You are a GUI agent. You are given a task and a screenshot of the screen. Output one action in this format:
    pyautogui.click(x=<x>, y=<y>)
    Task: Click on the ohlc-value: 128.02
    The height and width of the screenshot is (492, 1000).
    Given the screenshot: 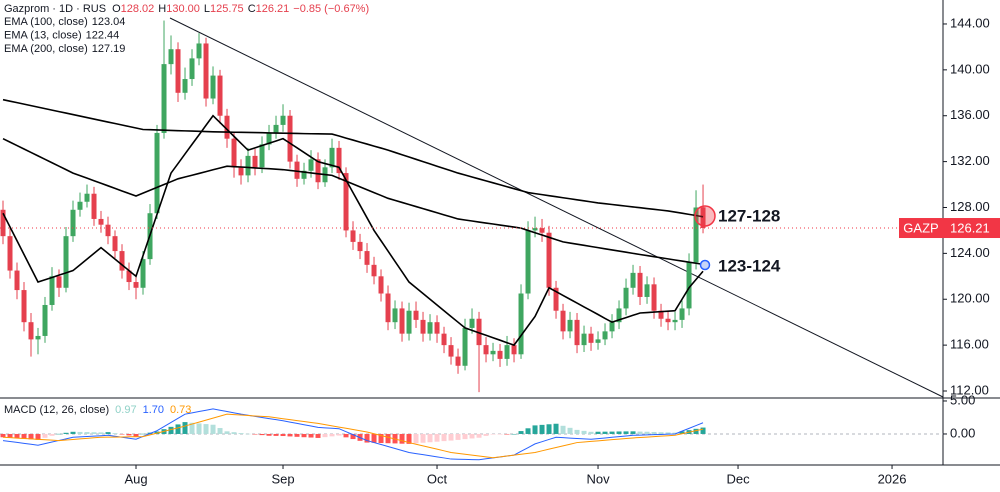 What is the action you would take?
    pyautogui.click(x=138, y=9)
    